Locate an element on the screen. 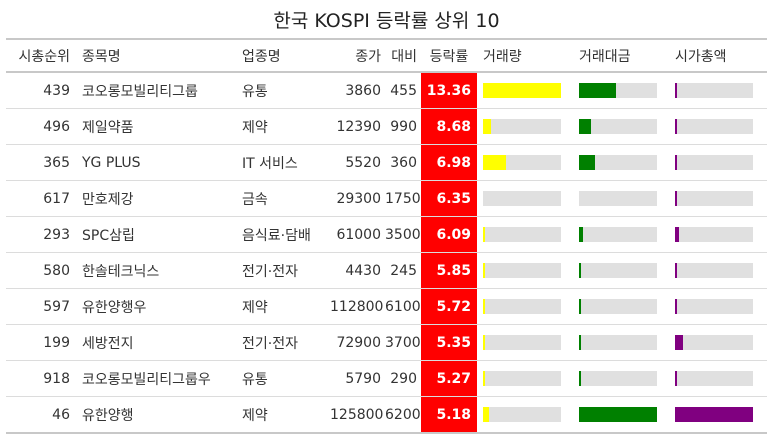  cell-market-cap-rank: 580 is located at coordinates (42, 270).